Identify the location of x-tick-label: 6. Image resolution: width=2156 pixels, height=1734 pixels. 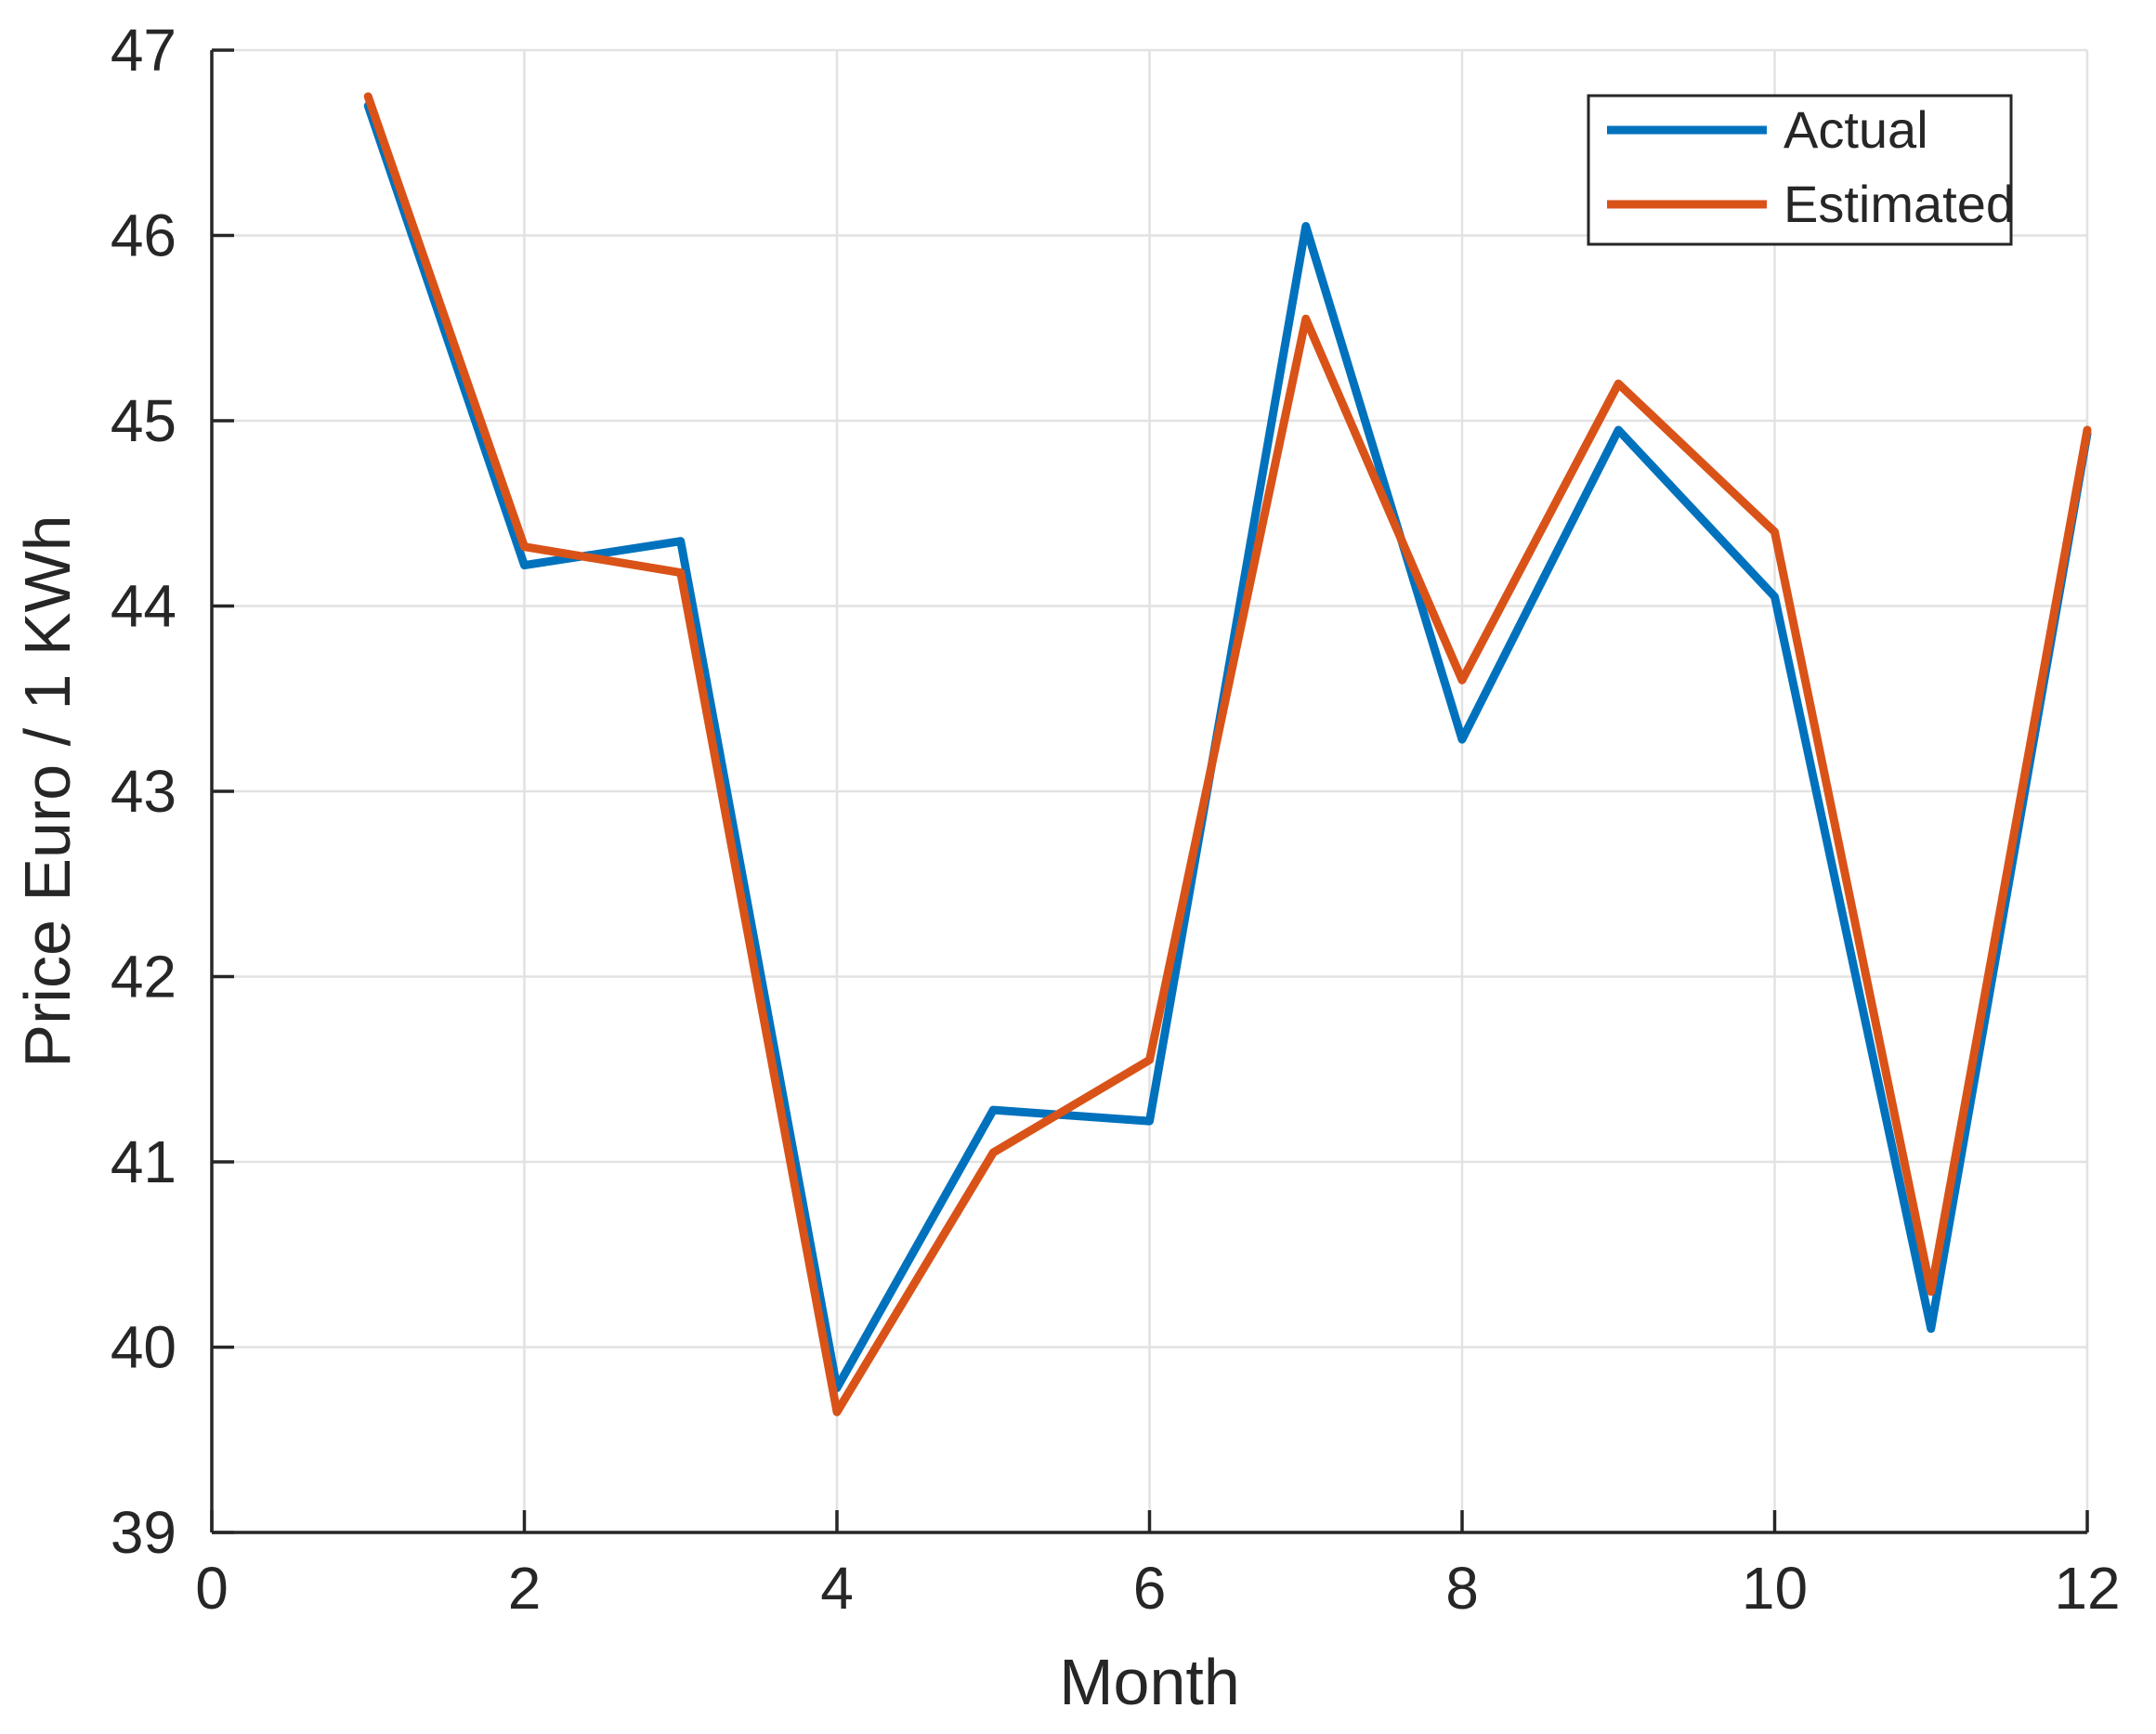
(1150, 1588).